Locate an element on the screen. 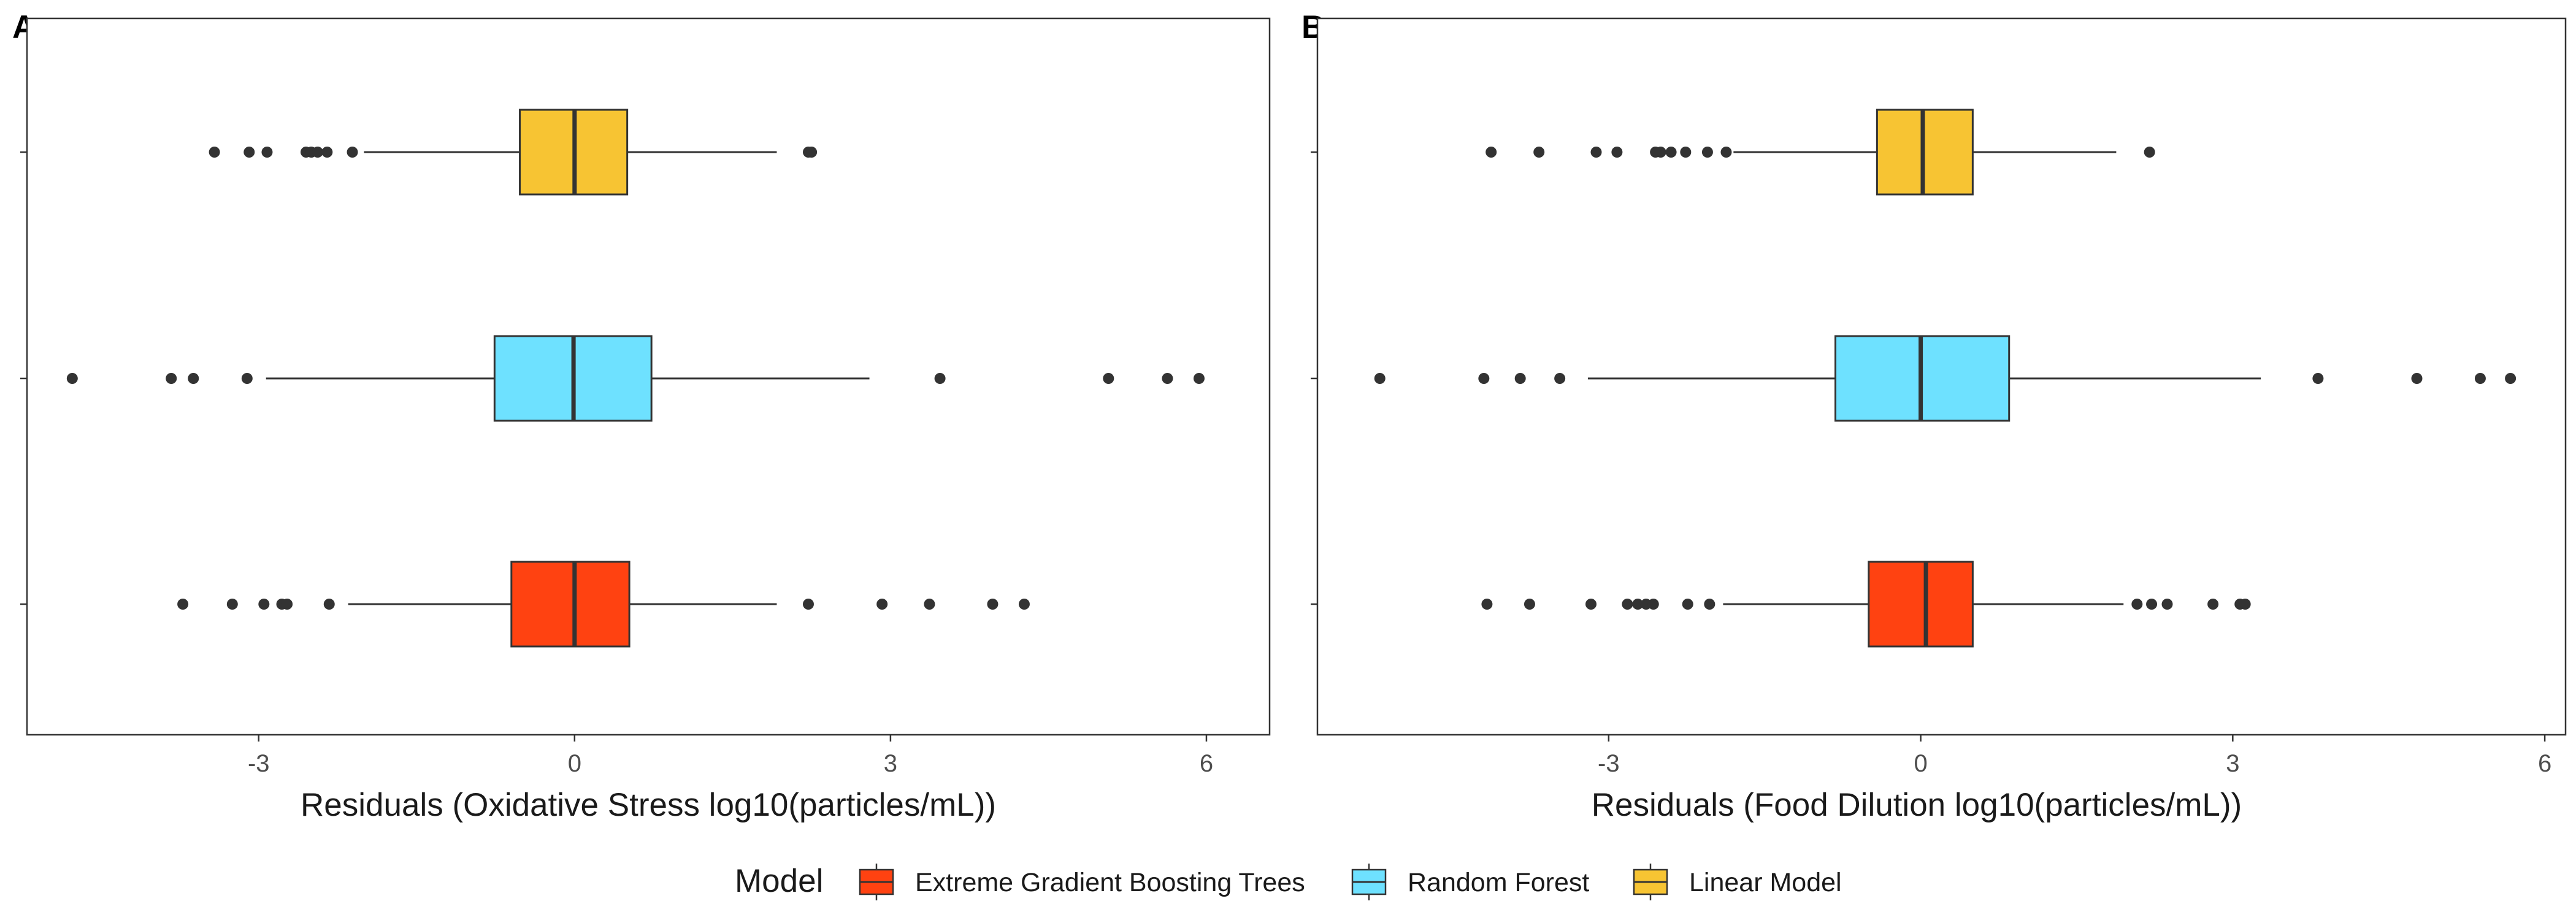 The height and width of the screenshot is (920, 2576). legend-label: Linear Model is located at coordinates (1765, 882).